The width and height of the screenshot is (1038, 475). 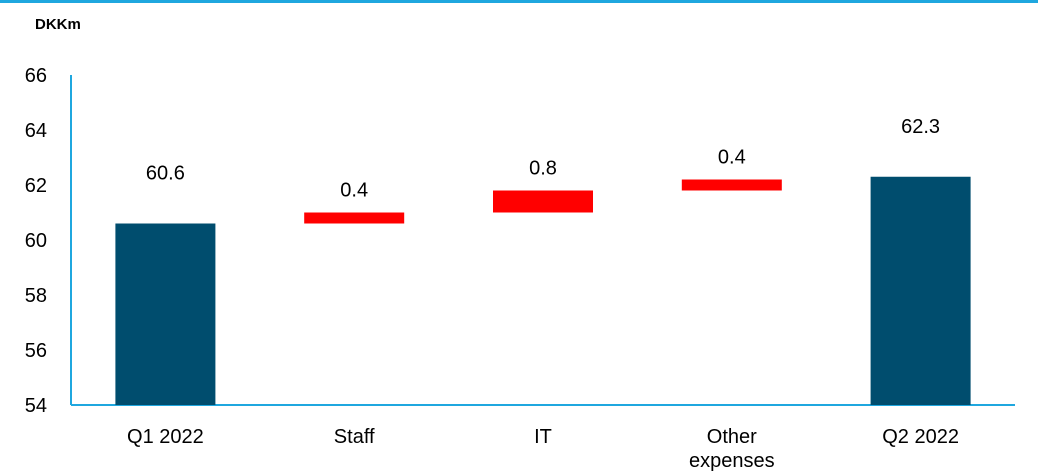 I want to click on x-tick-label: Q2 2022, so click(x=920, y=437).